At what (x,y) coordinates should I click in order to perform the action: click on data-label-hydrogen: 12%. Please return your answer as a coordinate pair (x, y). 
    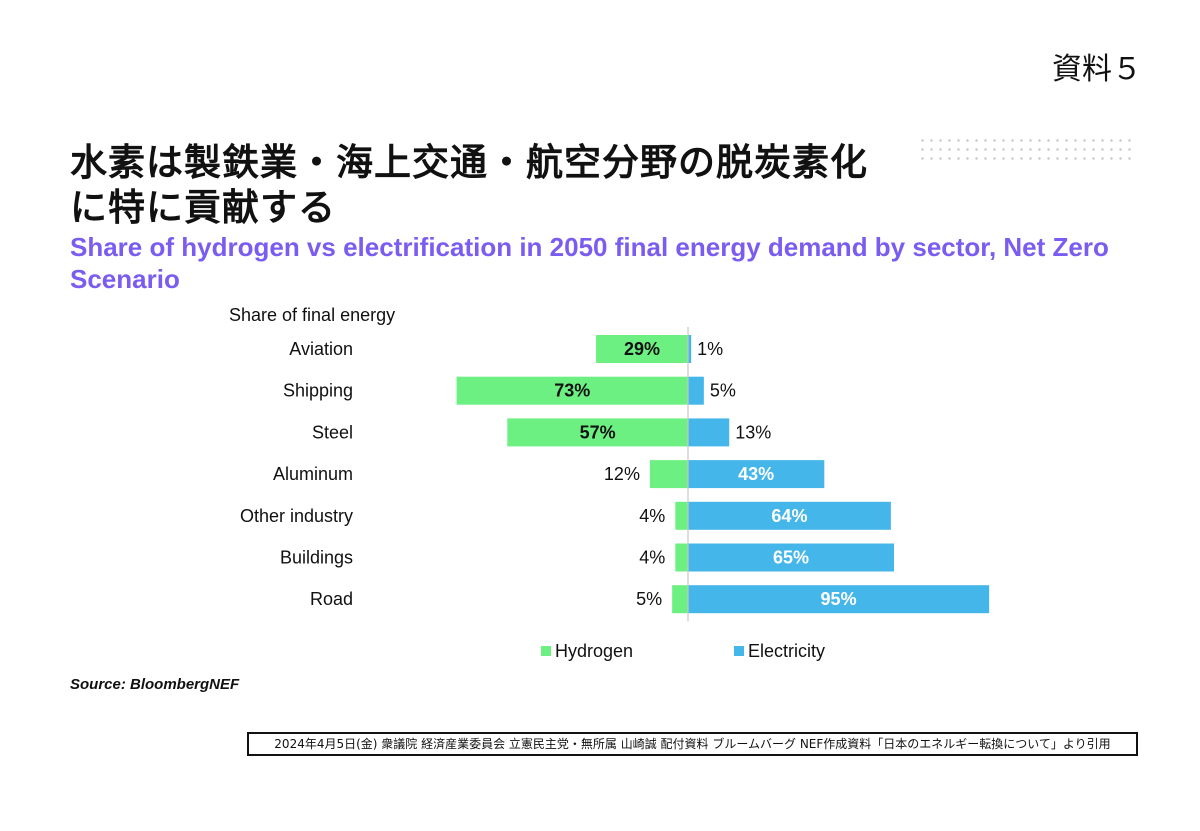
    Looking at the image, I should click on (622, 474).